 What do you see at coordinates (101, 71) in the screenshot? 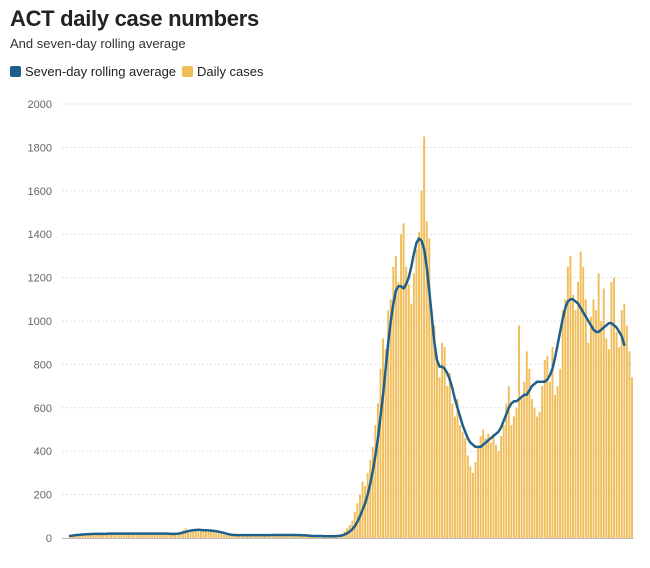
I see `legend-label-rolling-average: Seven-day rolling average` at bounding box center [101, 71].